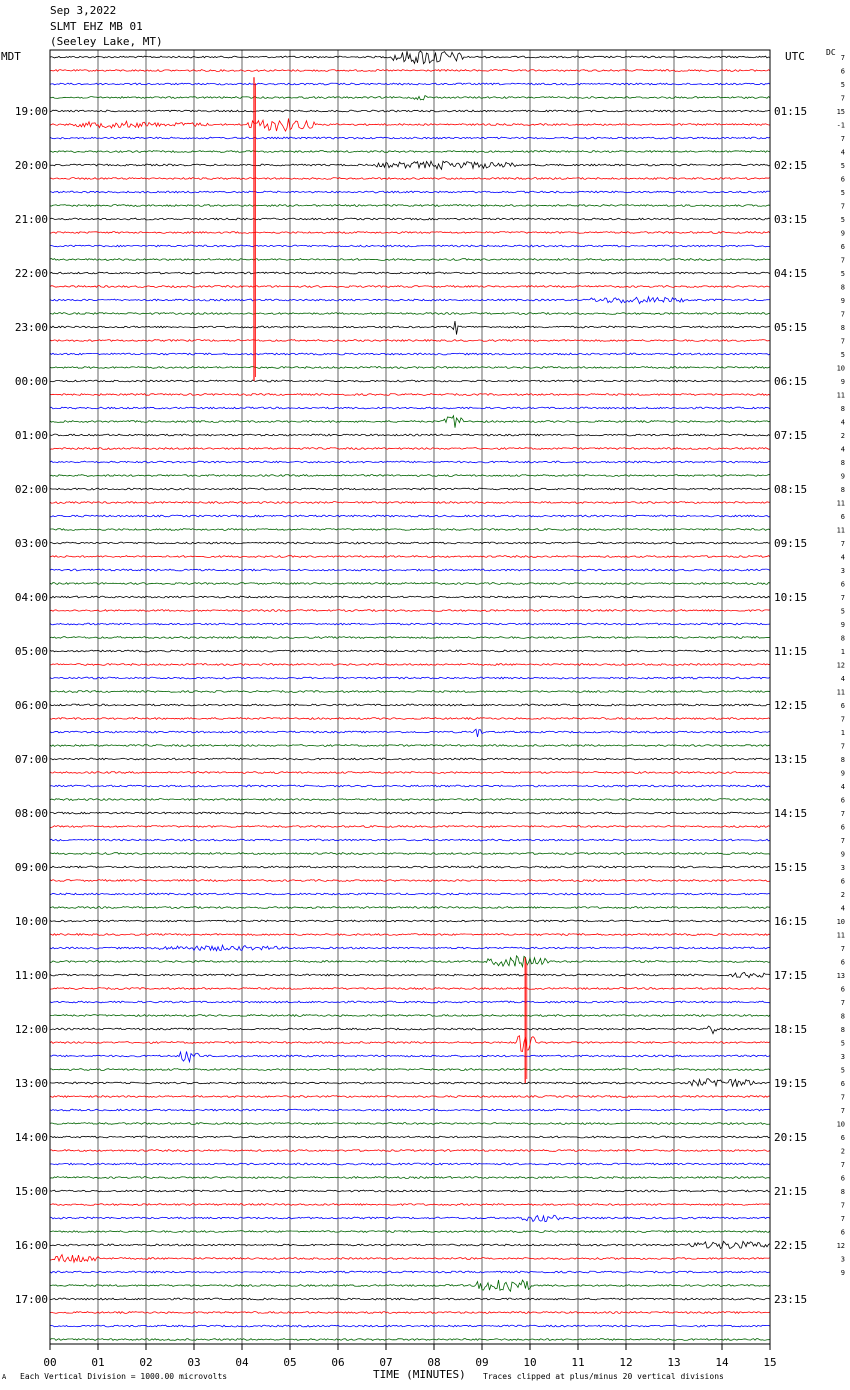 This screenshot has width=850, height=1390. What do you see at coordinates (31, 381) in the screenshot?
I see `mdt-hour-label: 00:00` at bounding box center [31, 381].